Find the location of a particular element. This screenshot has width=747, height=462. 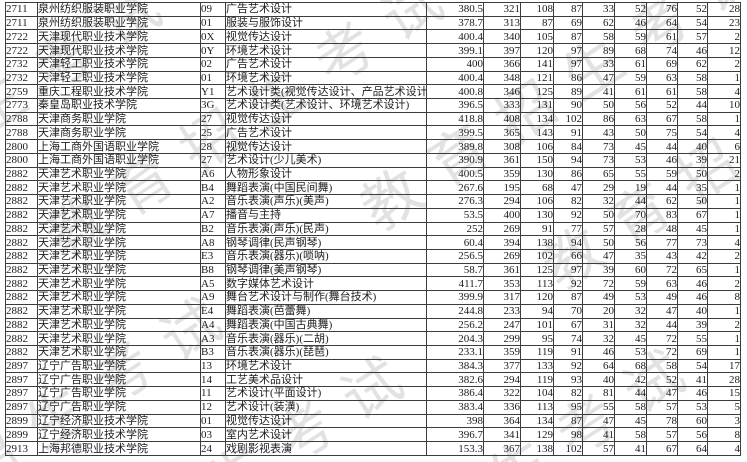

major-code-cell: A7 is located at coordinates (213, 215).